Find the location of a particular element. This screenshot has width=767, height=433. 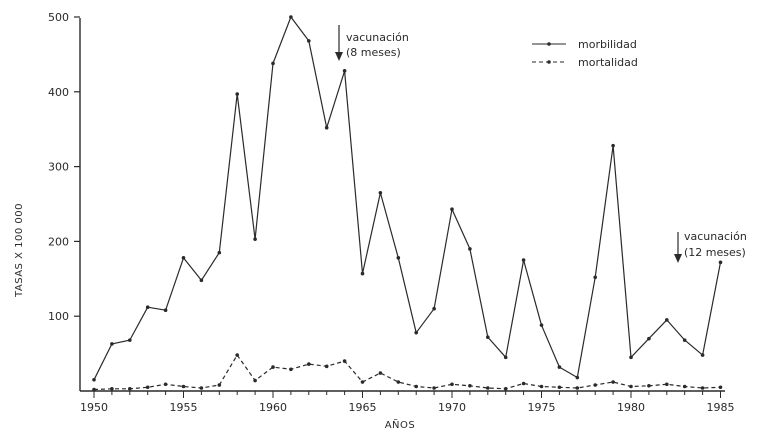

annotation-8-line2: (8 meses) is located at coordinates (373, 52).